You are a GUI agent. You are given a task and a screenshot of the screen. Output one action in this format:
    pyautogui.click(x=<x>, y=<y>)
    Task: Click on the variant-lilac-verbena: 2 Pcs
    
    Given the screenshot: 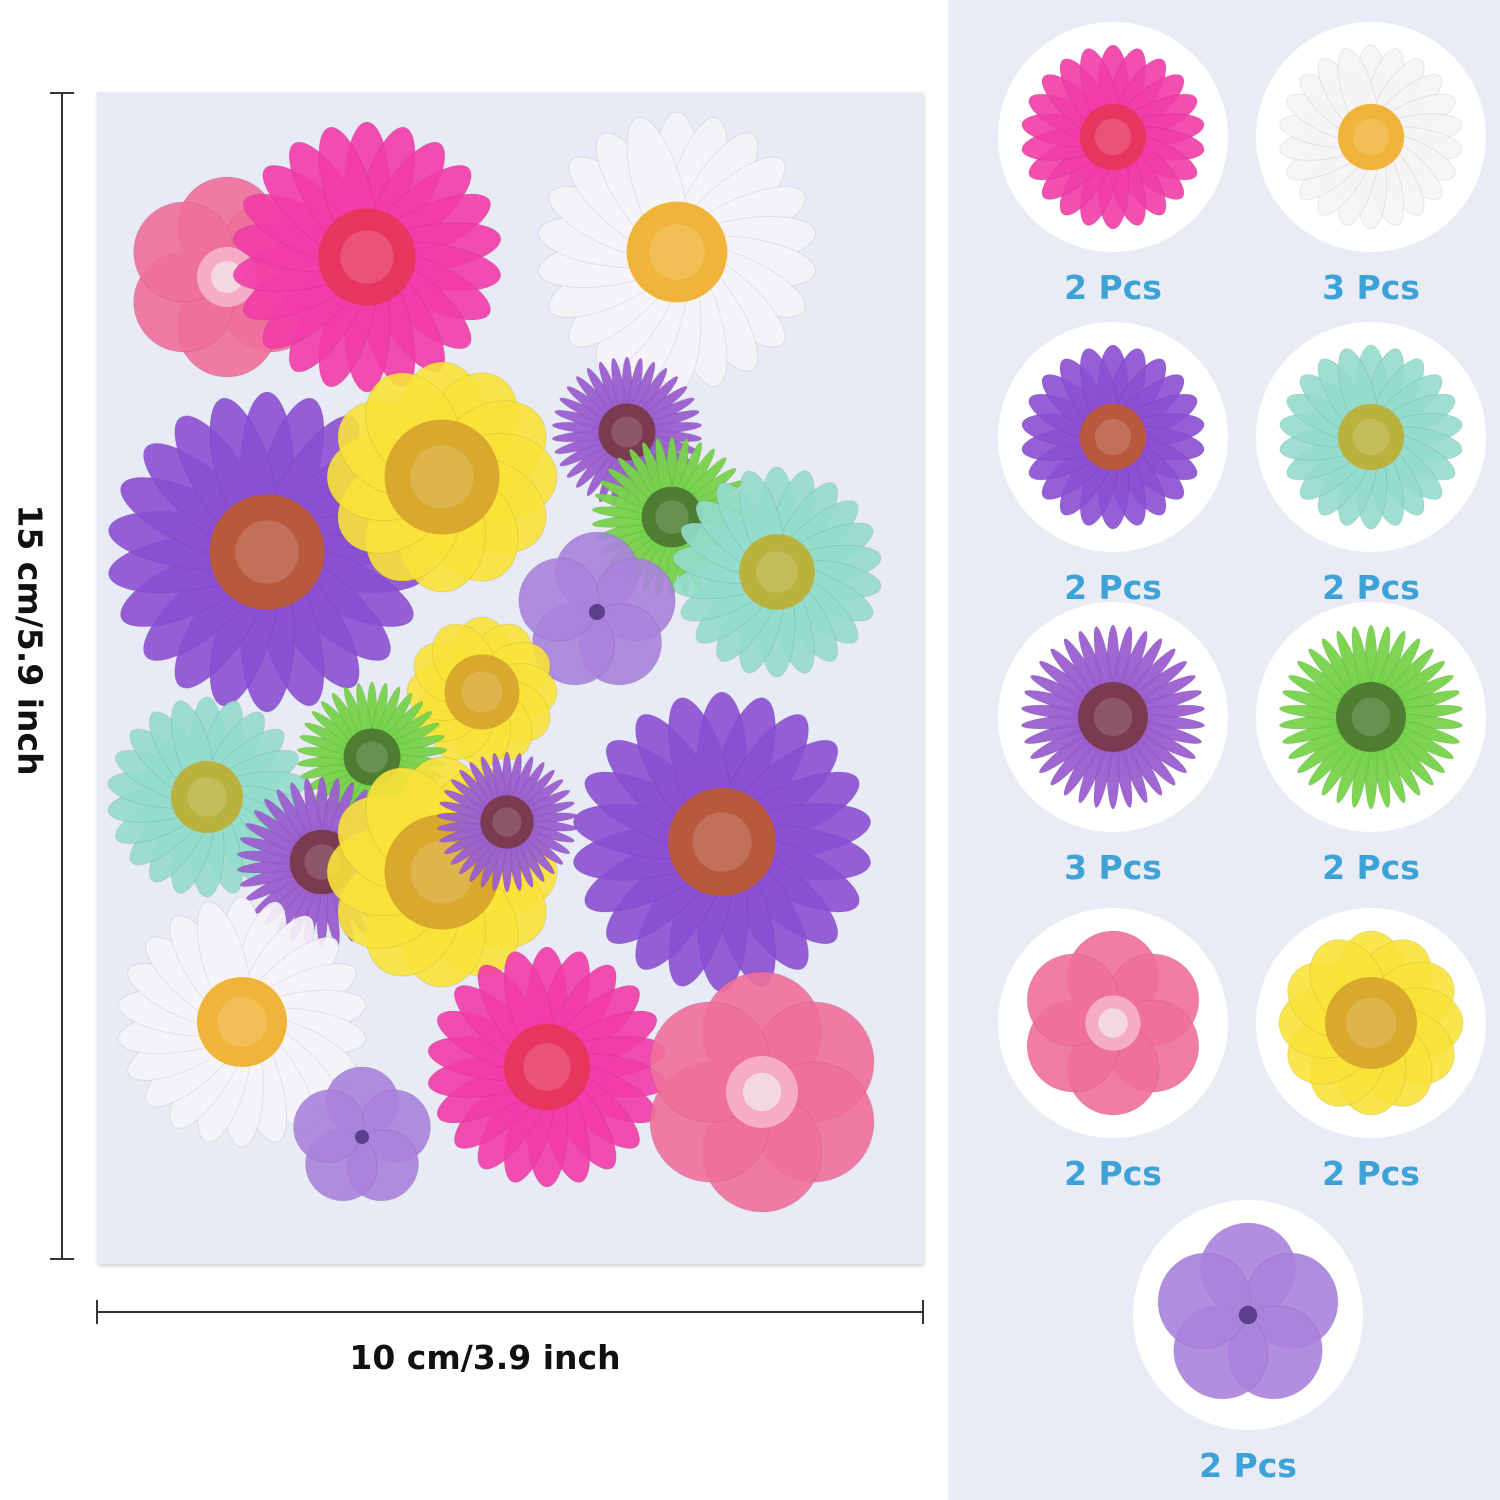 What is the action you would take?
    pyautogui.click(x=1248, y=1342)
    